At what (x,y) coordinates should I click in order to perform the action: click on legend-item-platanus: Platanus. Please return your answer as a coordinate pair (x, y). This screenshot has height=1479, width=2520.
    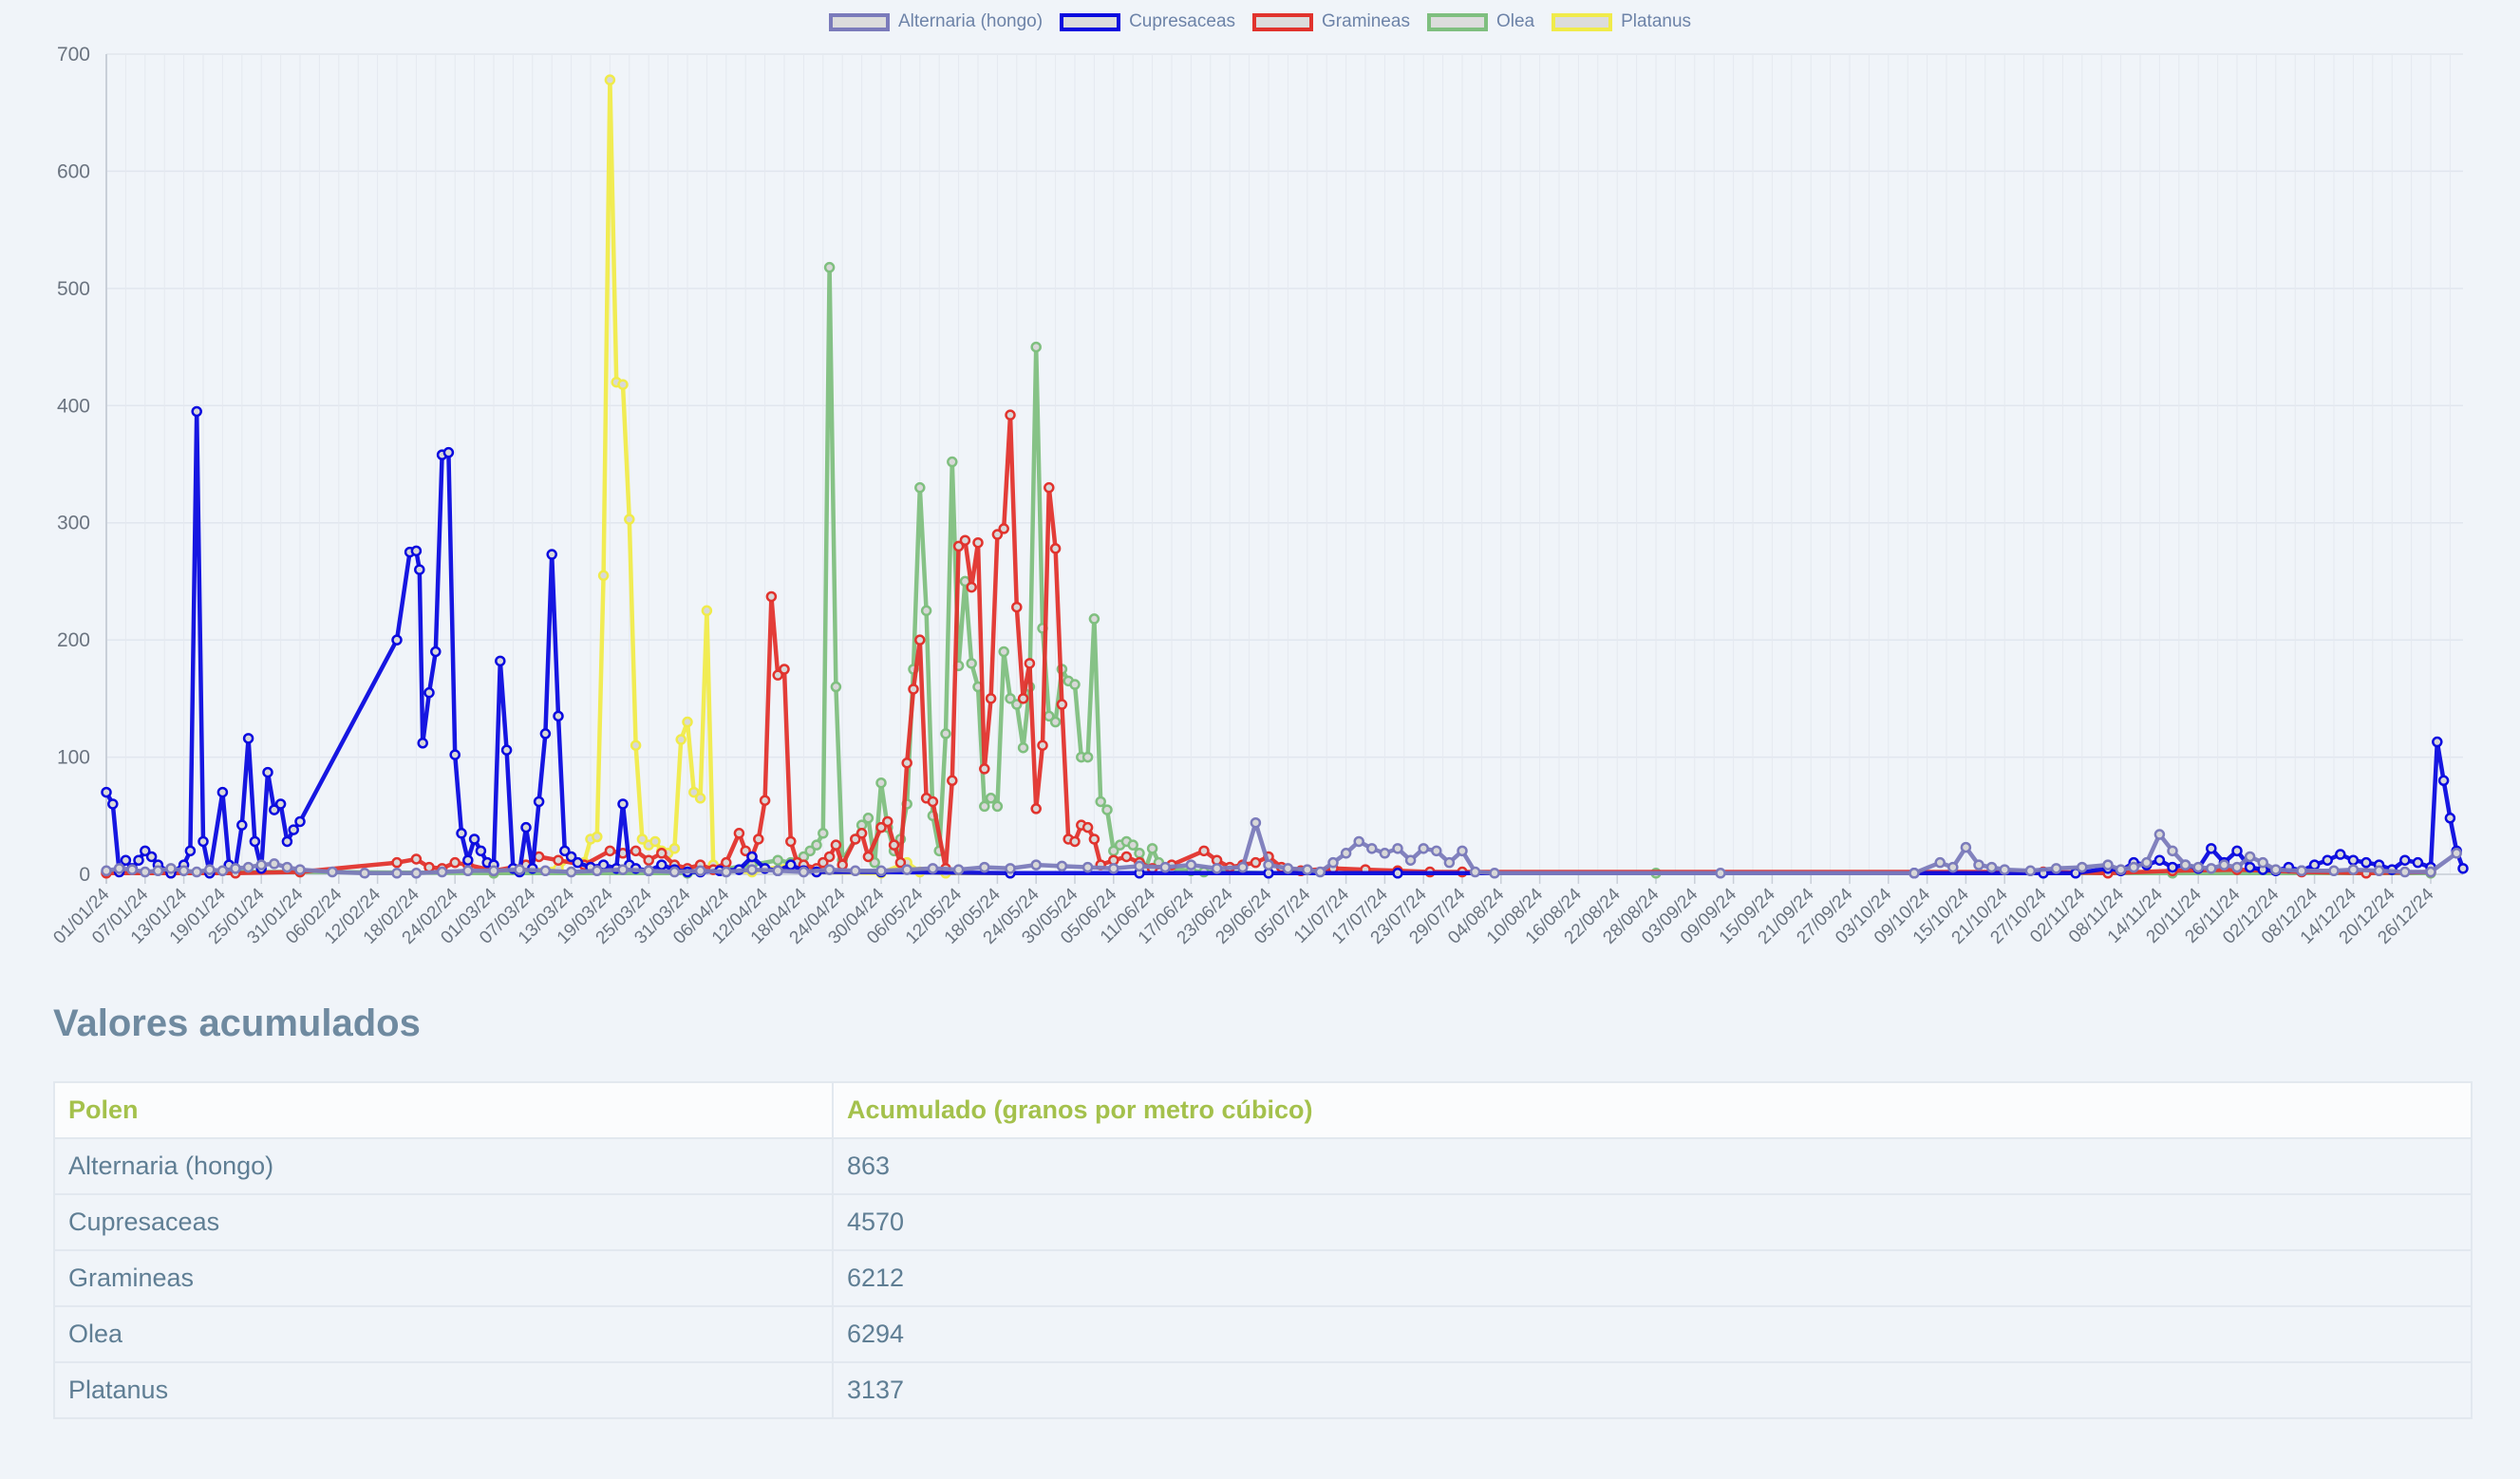
    Looking at the image, I should click on (1621, 21).